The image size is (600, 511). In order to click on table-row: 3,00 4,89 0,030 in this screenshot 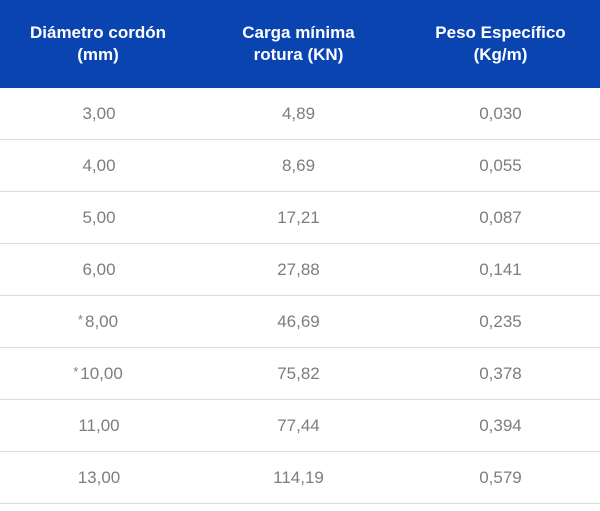, I will do `click(300, 114)`.